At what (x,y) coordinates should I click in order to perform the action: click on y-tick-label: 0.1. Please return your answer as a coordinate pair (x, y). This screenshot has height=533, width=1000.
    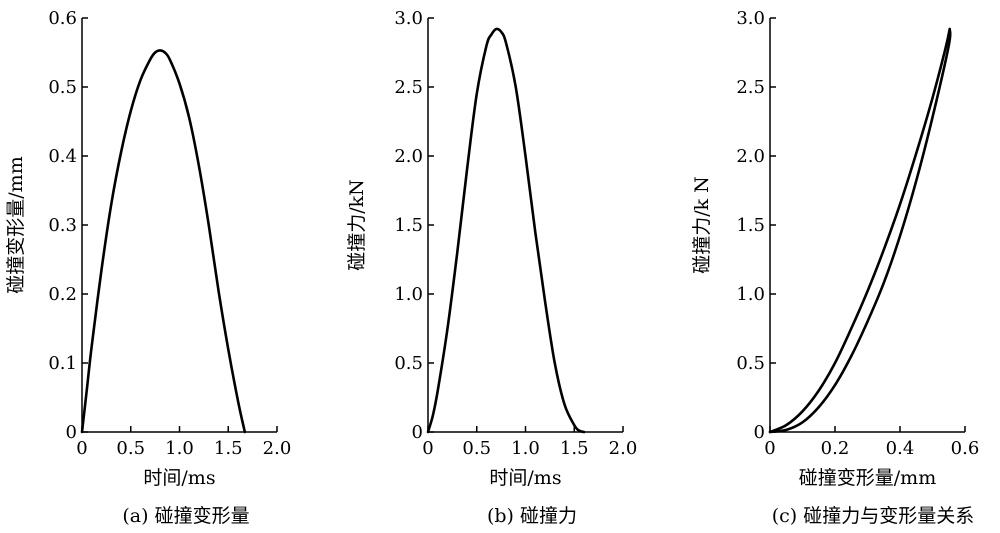
    Looking at the image, I should click on (62, 363).